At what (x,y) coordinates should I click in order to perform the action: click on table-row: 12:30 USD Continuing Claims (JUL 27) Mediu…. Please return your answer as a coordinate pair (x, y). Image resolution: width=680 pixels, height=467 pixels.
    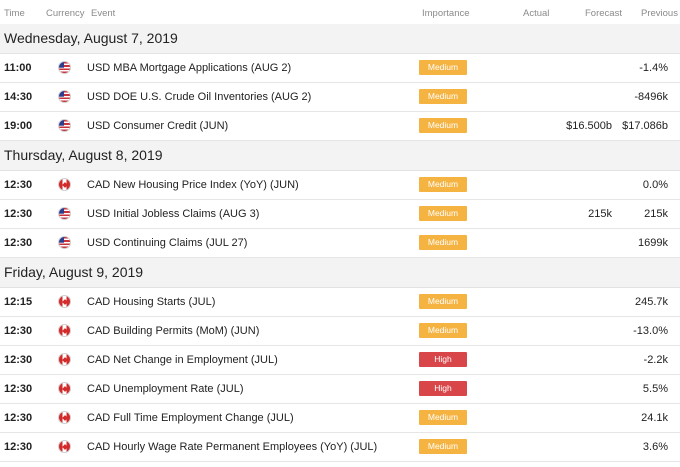
    Looking at the image, I should click on (340, 243).